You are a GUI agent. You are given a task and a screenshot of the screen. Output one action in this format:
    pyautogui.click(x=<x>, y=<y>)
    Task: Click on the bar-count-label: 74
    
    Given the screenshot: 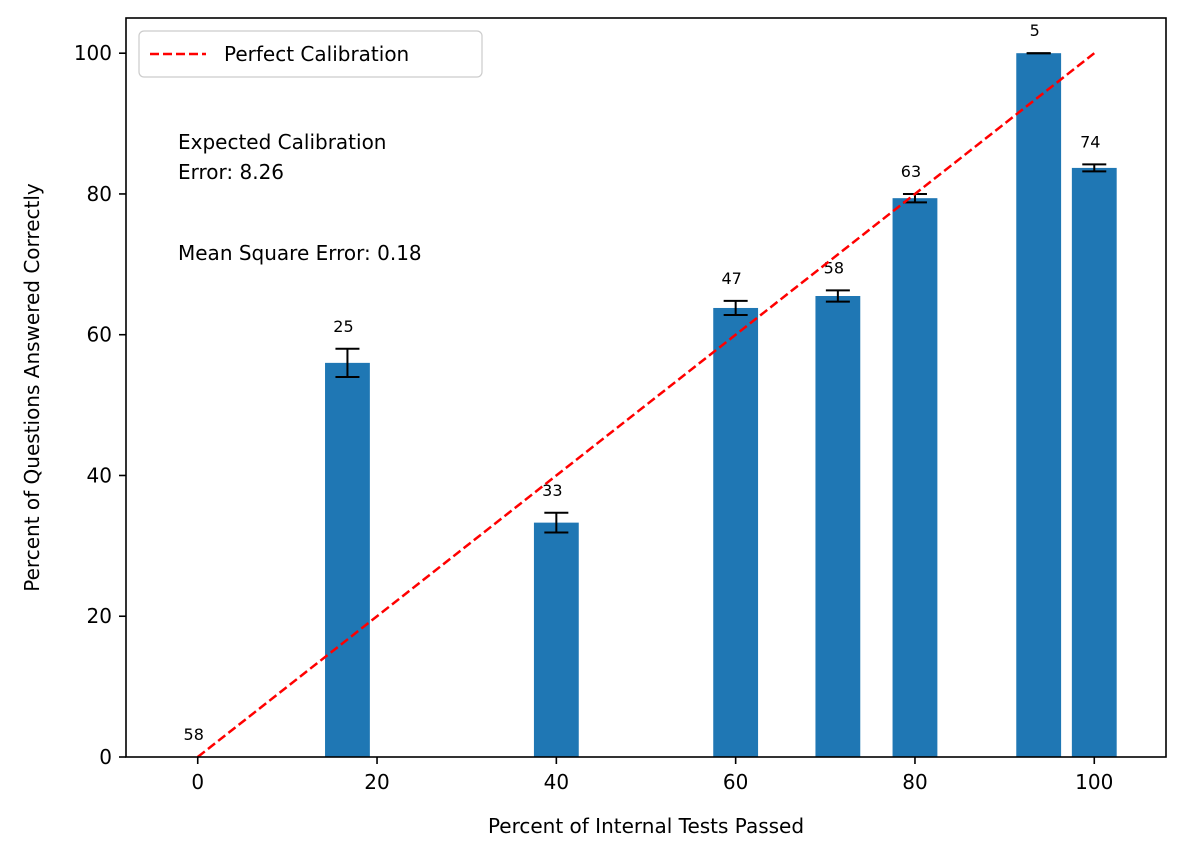 What is the action you would take?
    pyautogui.click(x=1090, y=141)
    